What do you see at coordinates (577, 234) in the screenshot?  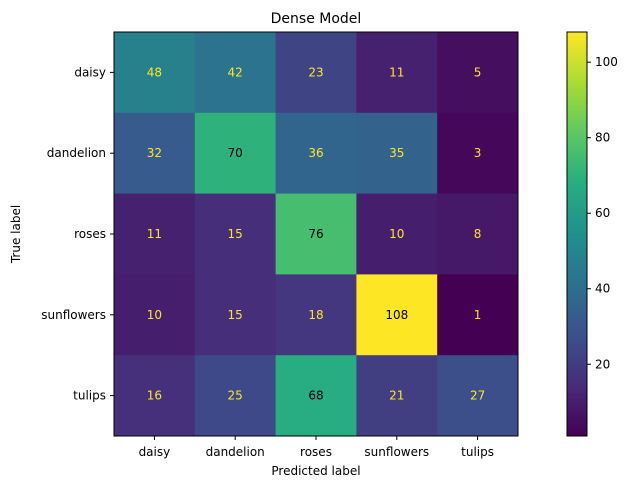 I see `colorbar` at bounding box center [577, 234].